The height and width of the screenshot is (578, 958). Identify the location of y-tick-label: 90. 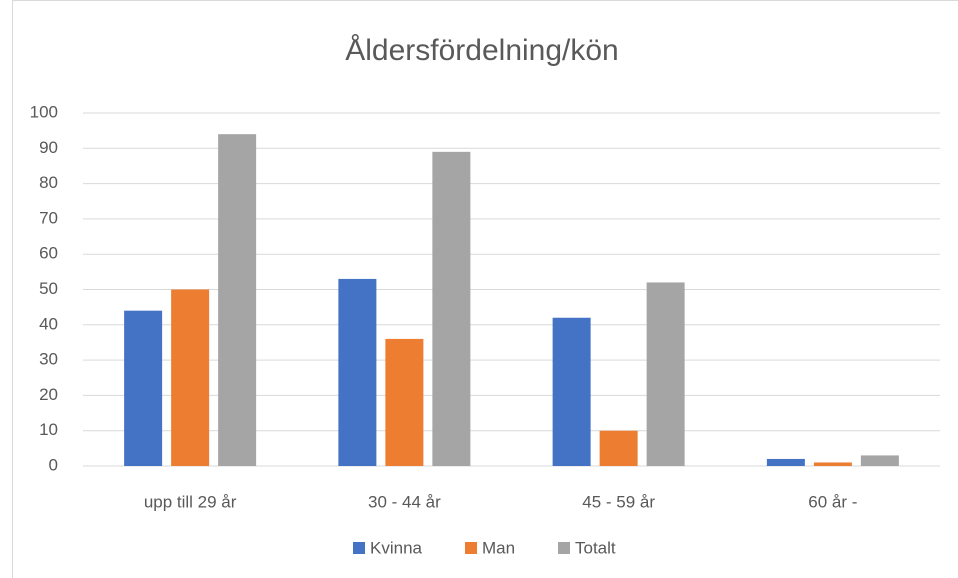
(48, 147).